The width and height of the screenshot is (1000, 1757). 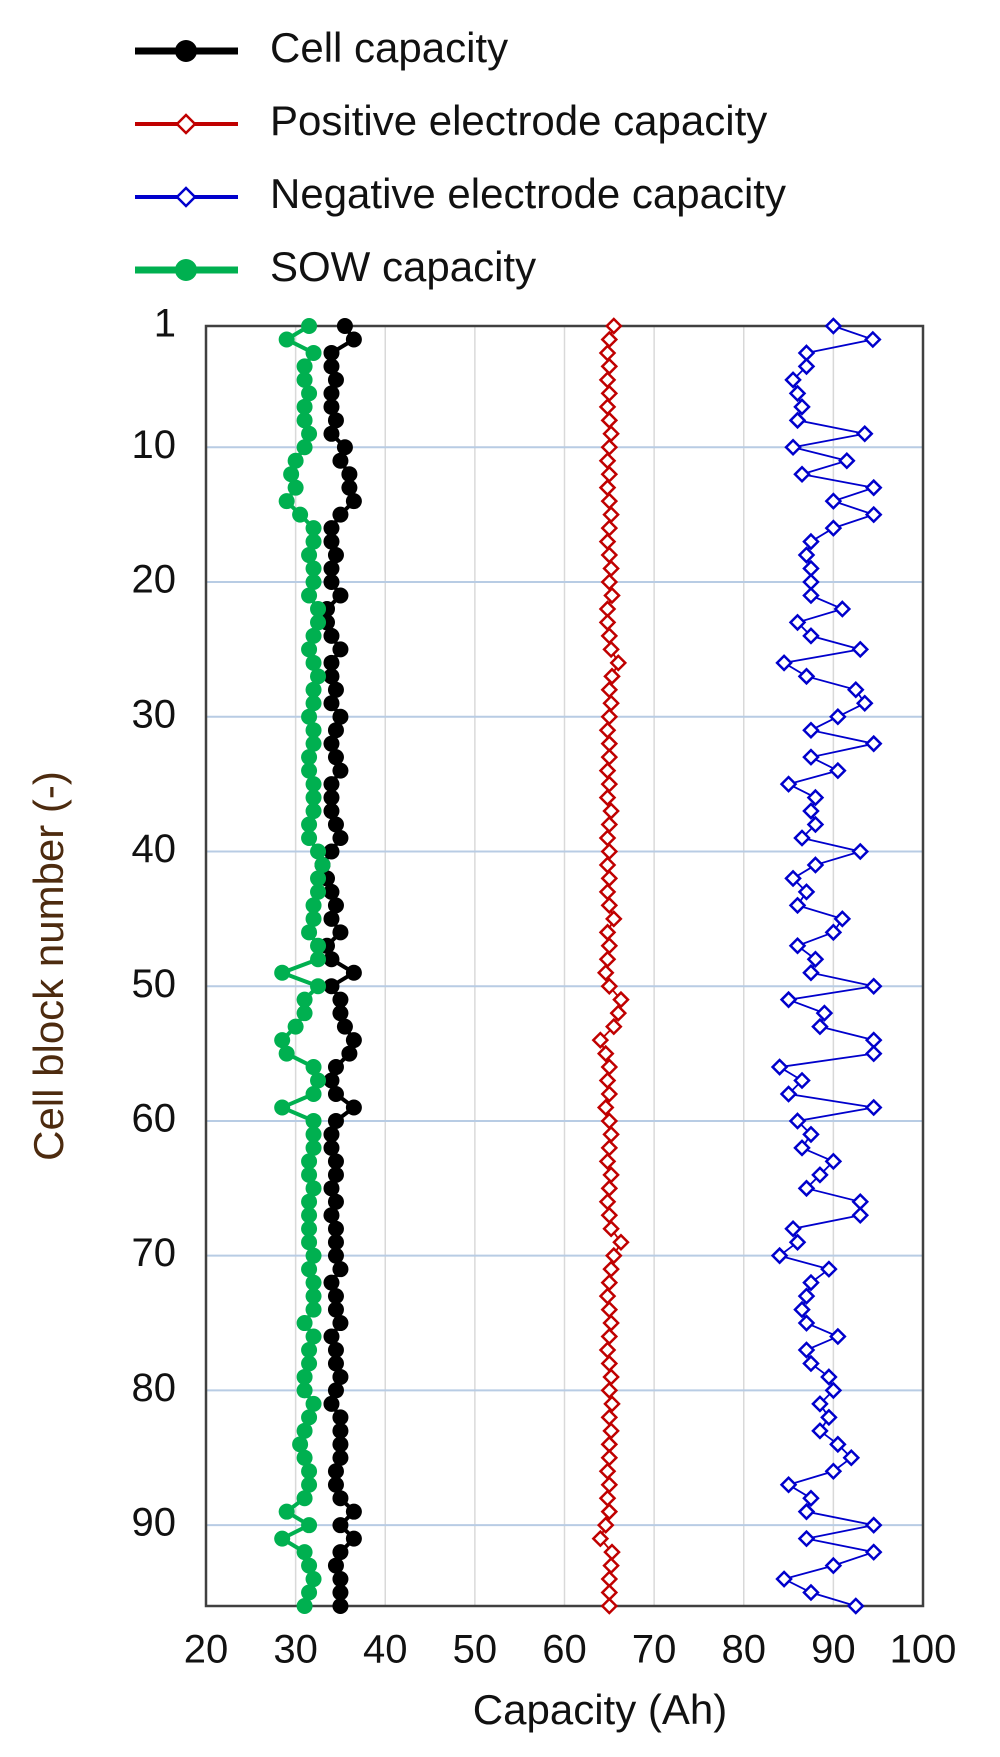 What do you see at coordinates (518, 120) in the screenshot?
I see `legend-label: Positive electrode capacity` at bounding box center [518, 120].